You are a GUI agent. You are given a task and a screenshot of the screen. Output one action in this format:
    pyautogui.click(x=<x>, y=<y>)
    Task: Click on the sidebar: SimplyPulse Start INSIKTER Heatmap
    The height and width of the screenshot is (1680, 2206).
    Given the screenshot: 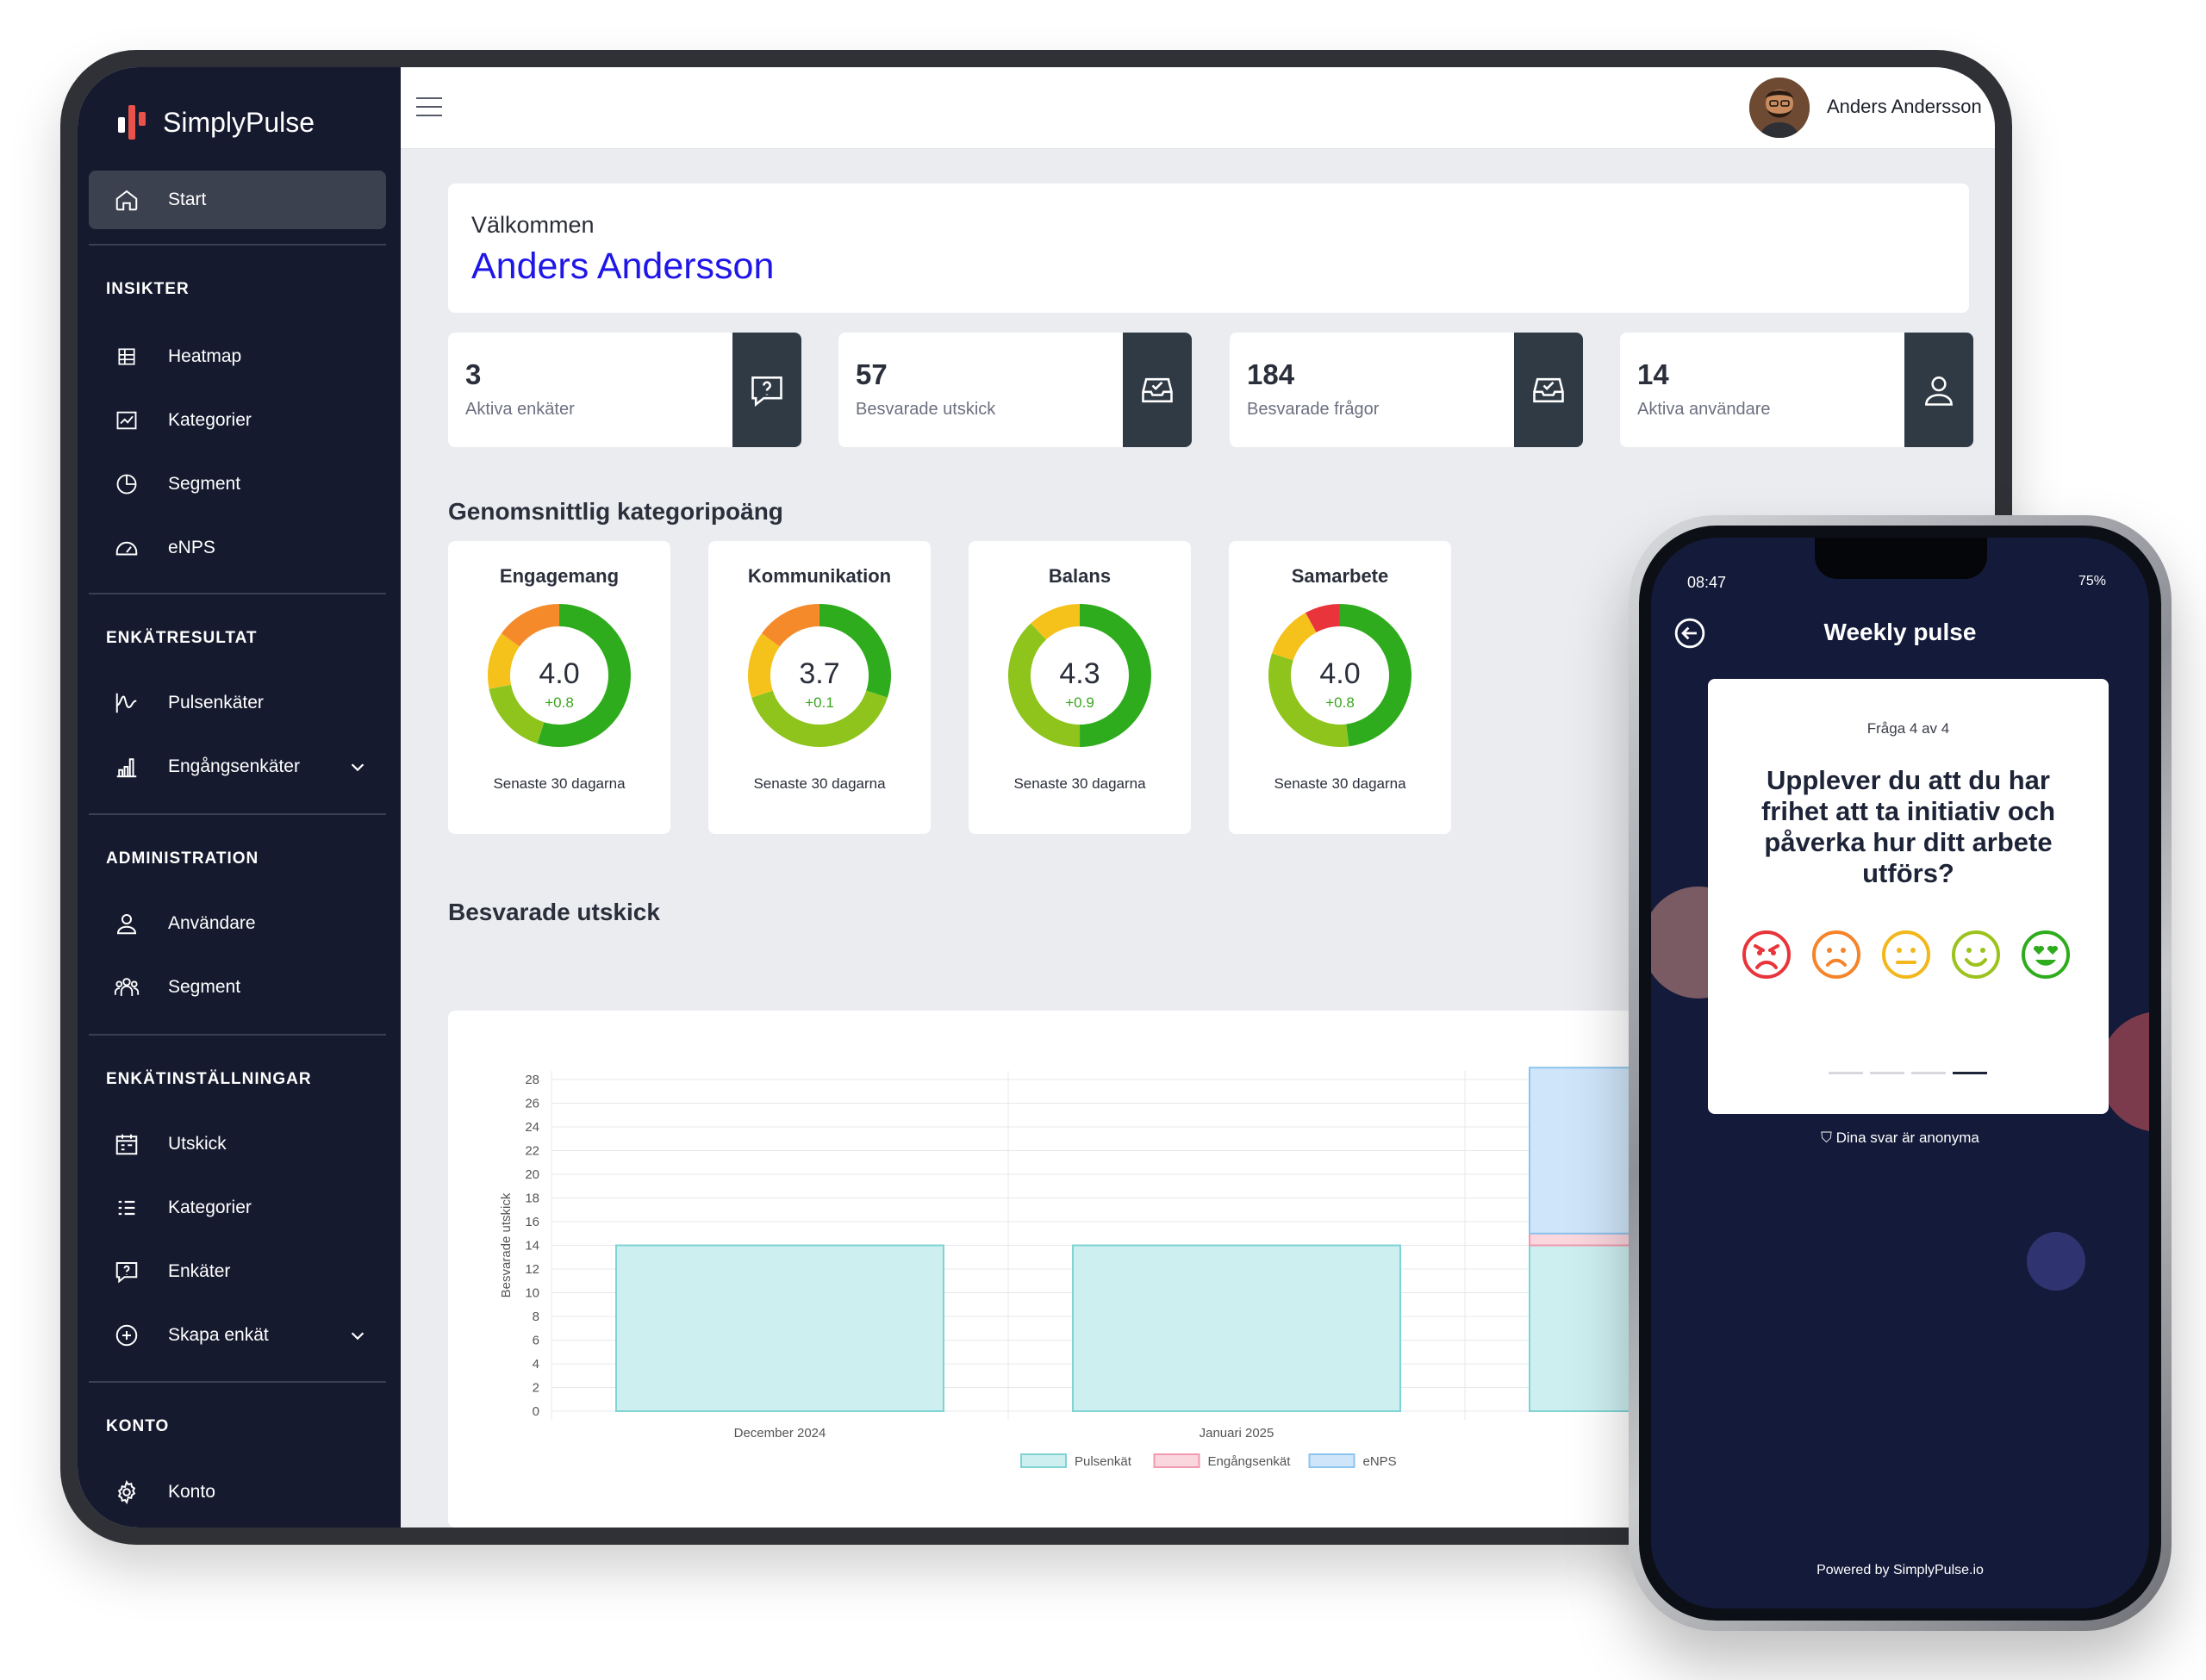 What is the action you would take?
    pyautogui.click(x=239, y=798)
    